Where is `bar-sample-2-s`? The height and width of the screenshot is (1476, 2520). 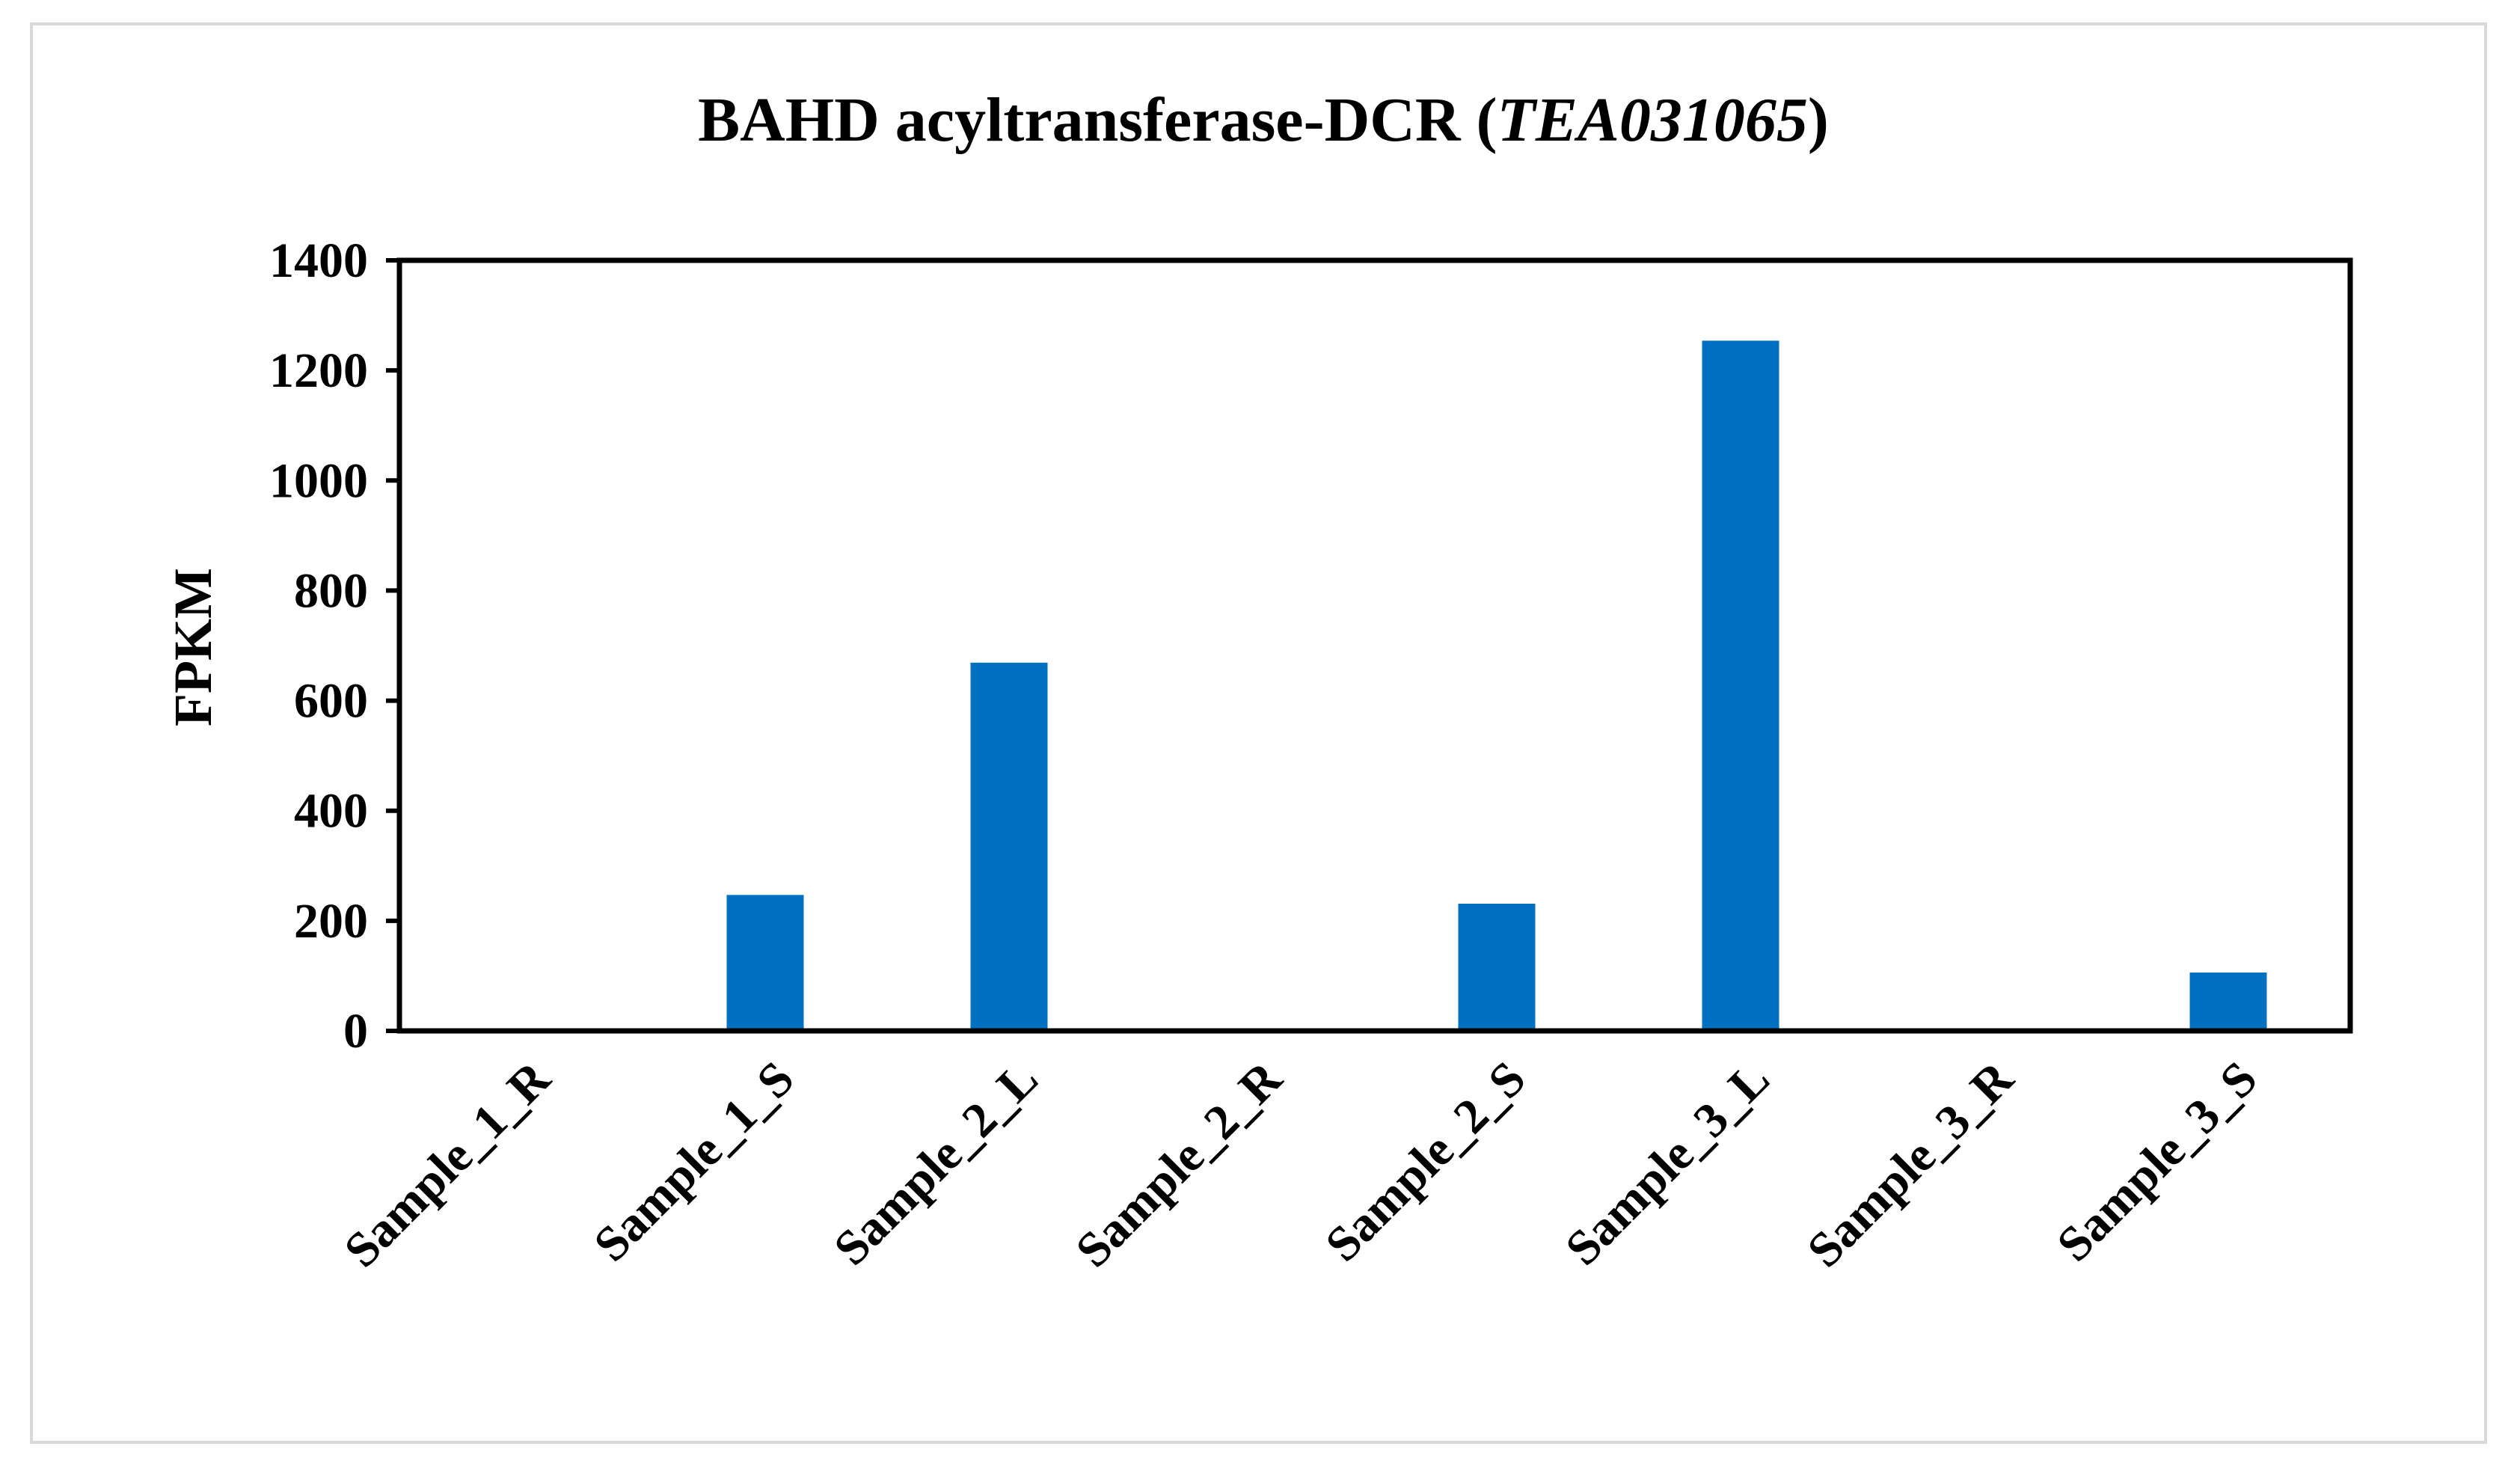 bar-sample-2-s is located at coordinates (1497, 968).